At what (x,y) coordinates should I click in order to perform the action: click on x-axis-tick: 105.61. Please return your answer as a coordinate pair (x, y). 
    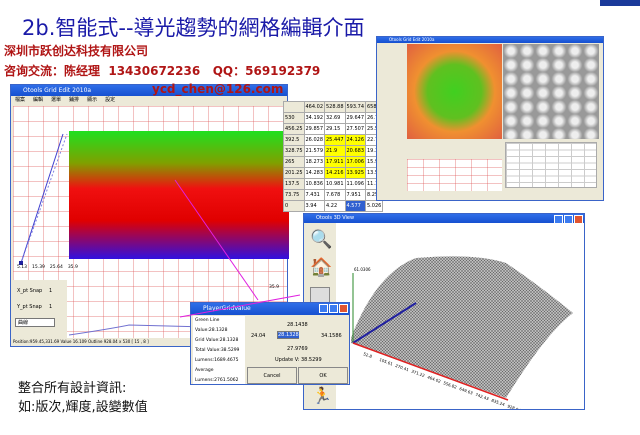
    Looking at the image, I should click on (386, 362).